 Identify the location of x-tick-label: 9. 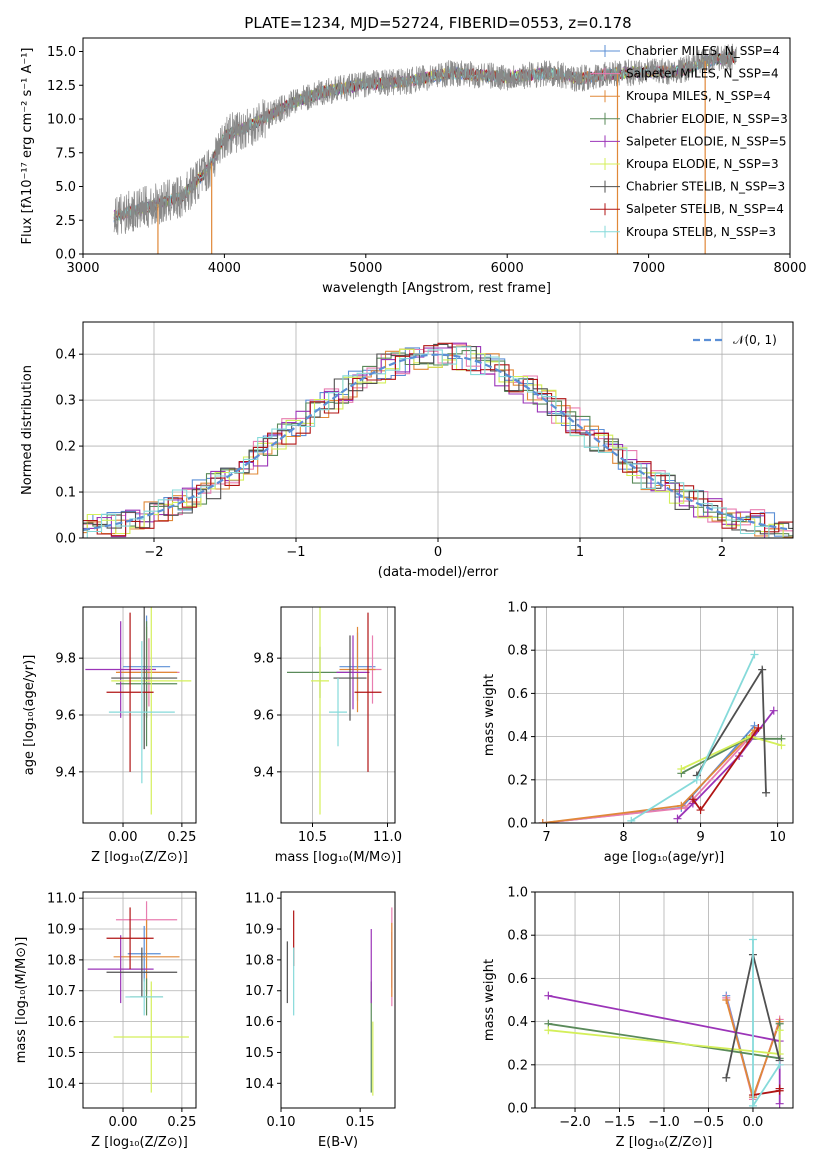
(700, 837).